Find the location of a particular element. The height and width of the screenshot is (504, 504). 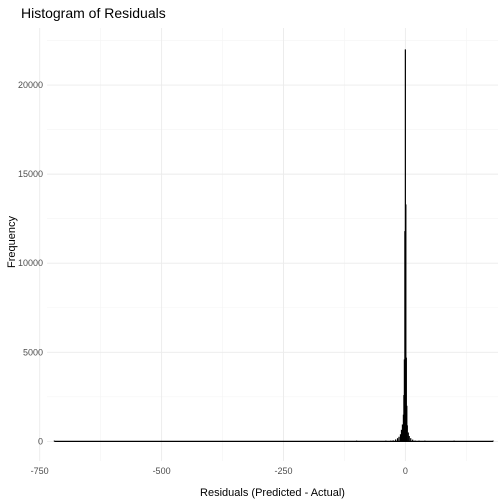

chart-title: Histogram of Residuals is located at coordinates (93, 13).